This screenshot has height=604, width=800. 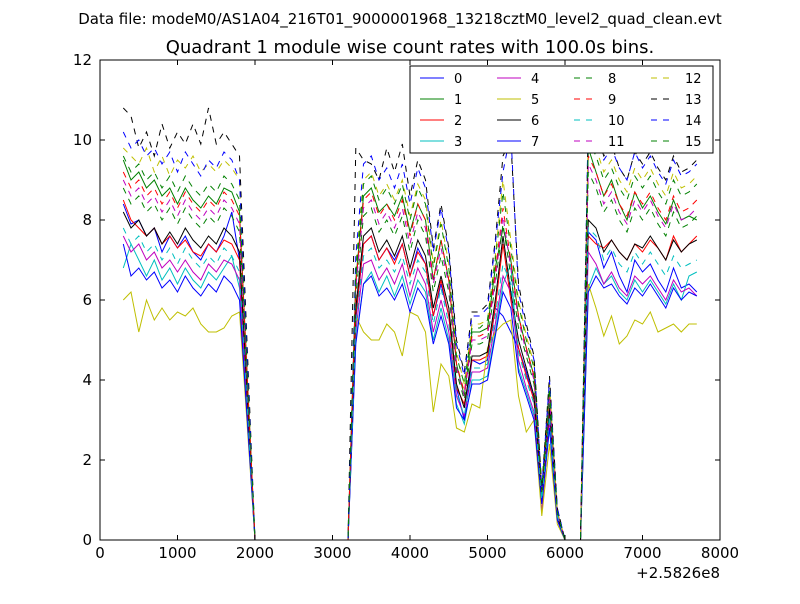 I want to click on legend-label-3: 3, so click(x=458, y=142).